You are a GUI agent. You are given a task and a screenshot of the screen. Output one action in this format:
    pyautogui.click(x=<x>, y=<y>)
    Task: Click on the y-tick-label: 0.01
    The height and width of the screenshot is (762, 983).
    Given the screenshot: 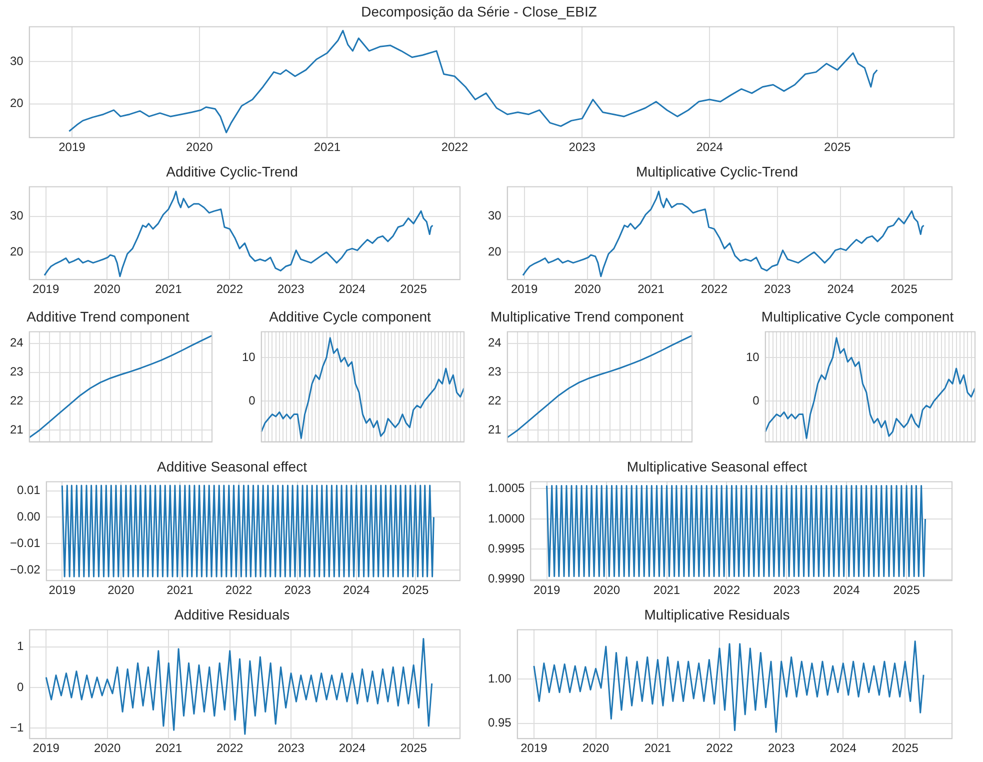 What is the action you would take?
    pyautogui.click(x=29, y=490)
    